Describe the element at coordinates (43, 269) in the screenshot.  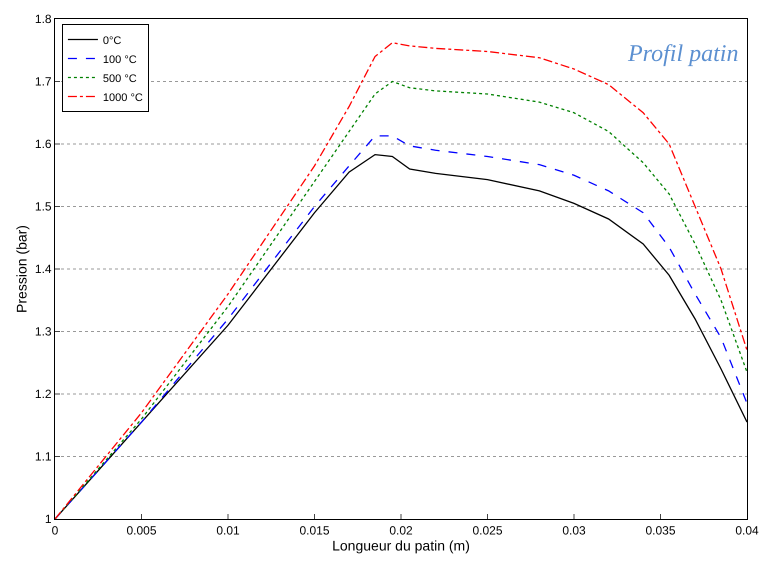
I see `y-tick-label: 1.4` at that location.